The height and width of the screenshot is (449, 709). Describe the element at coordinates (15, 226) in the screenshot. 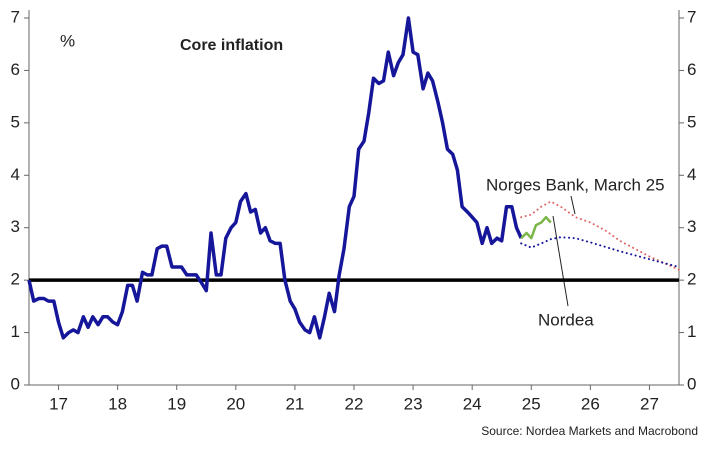

I see `y-tick-label: 3` at that location.